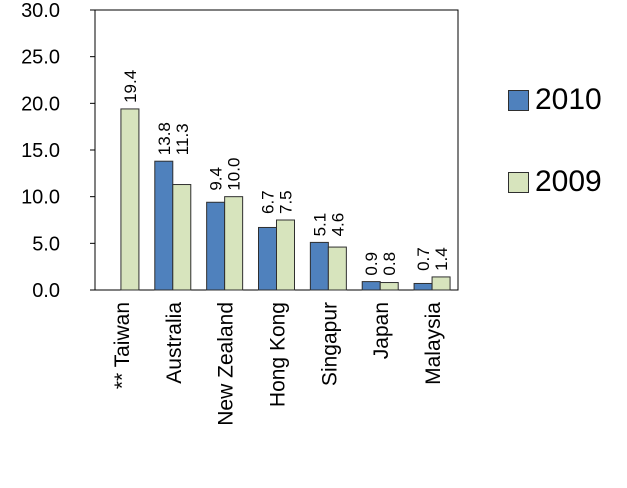  I want to click on y-tick-label: 20.0, so click(40, 104).